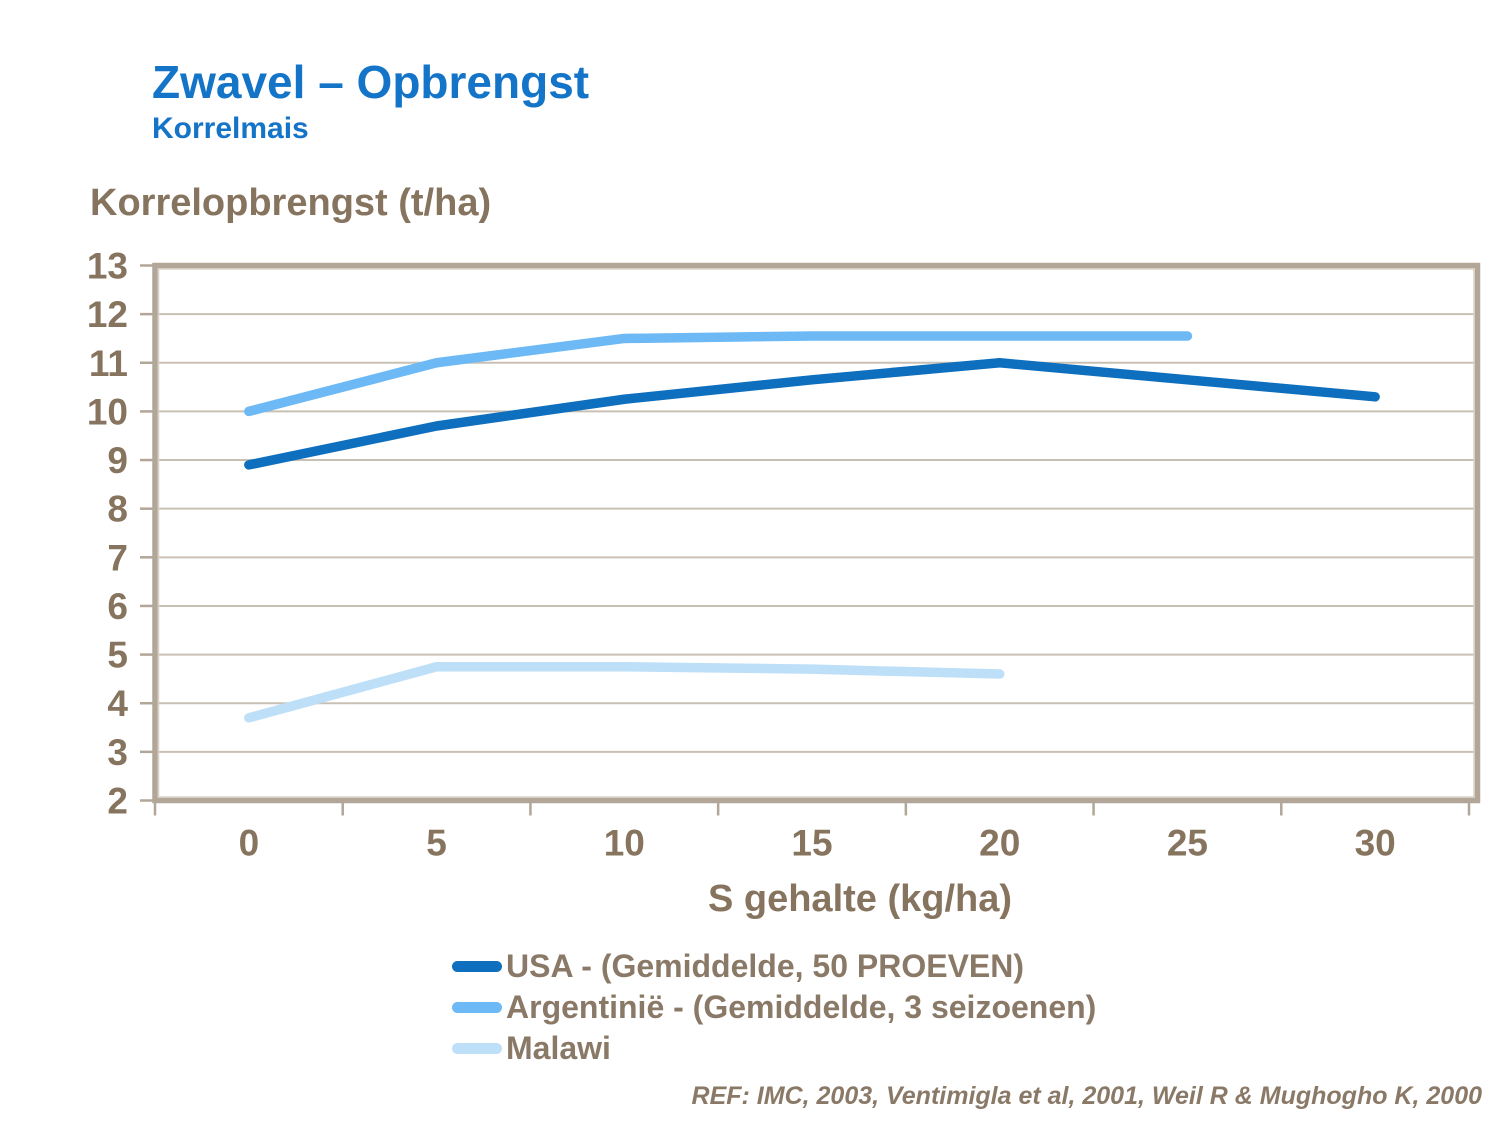 This screenshot has height=1125, width=1500. What do you see at coordinates (117, 460) in the screenshot?
I see `y-tick-label: 9` at bounding box center [117, 460].